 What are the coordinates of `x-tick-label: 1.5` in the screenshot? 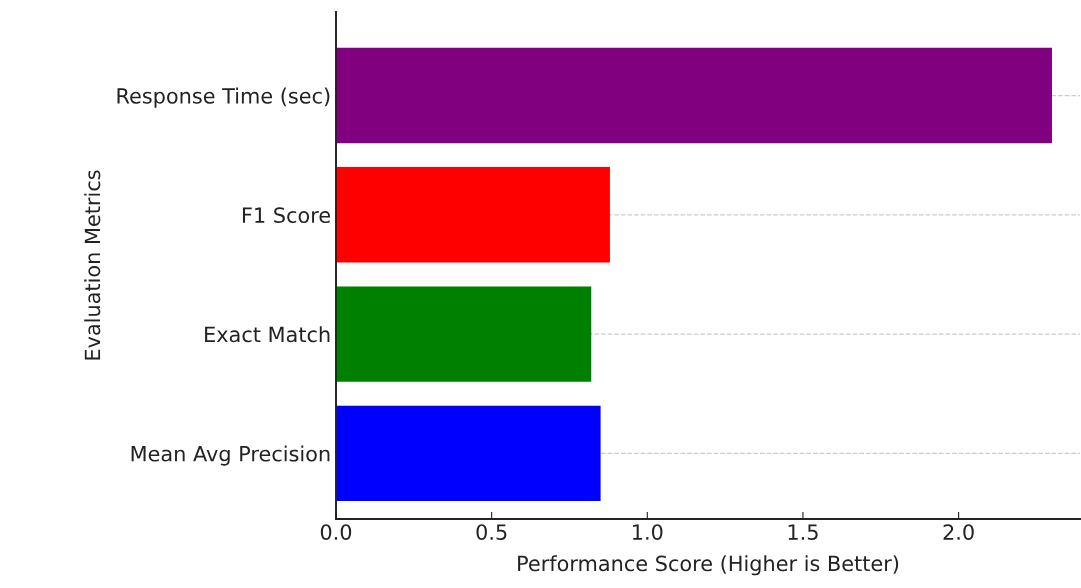 It's located at (803, 532).